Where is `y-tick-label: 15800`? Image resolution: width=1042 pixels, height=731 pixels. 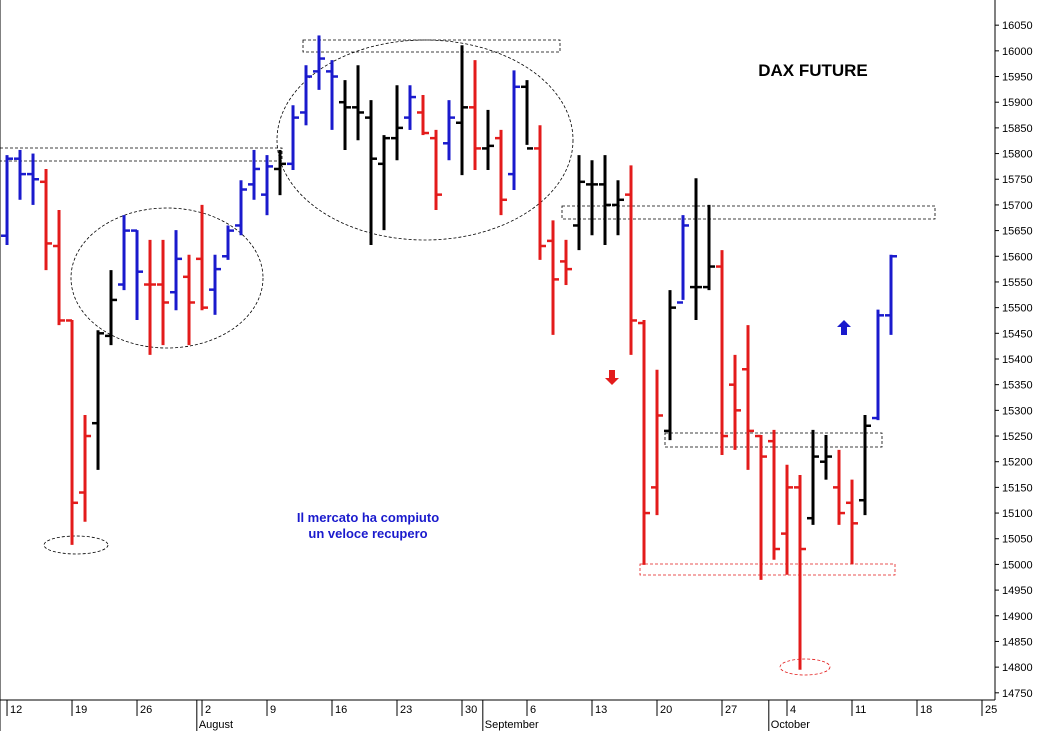
y-tick-label: 15800 is located at coordinates (1017, 155).